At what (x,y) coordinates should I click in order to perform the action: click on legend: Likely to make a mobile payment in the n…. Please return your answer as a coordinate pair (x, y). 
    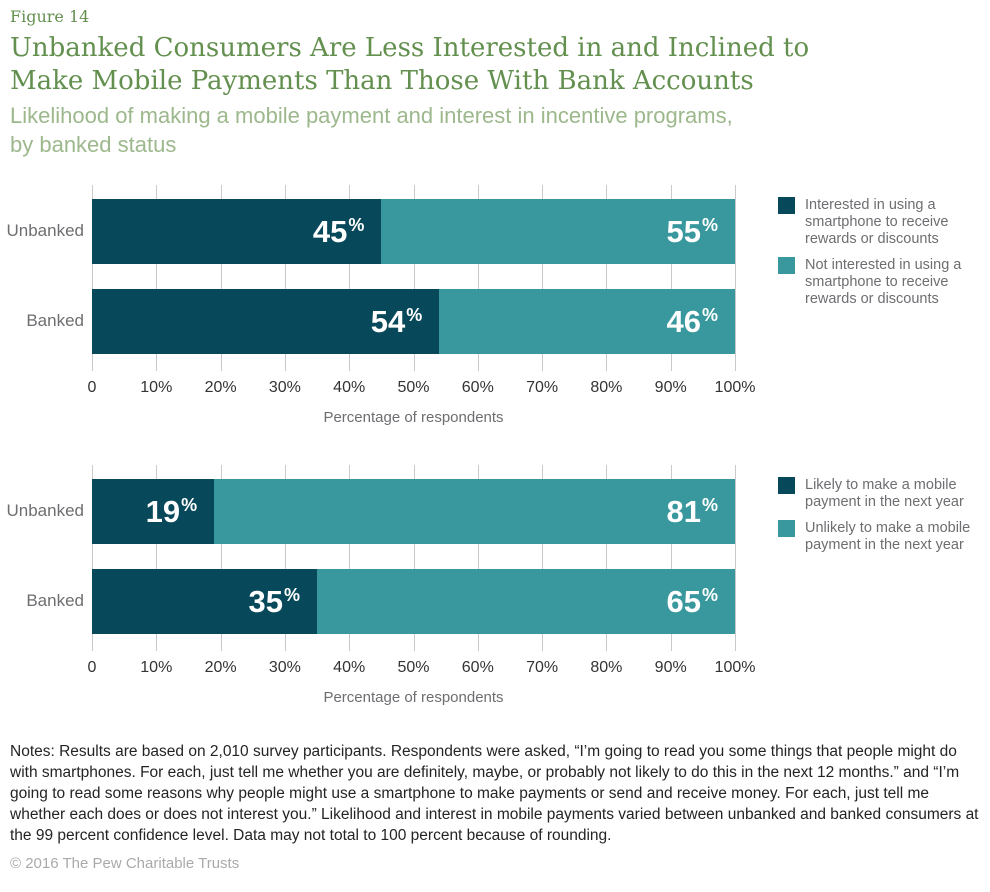
    Looking at the image, I should click on (883, 520).